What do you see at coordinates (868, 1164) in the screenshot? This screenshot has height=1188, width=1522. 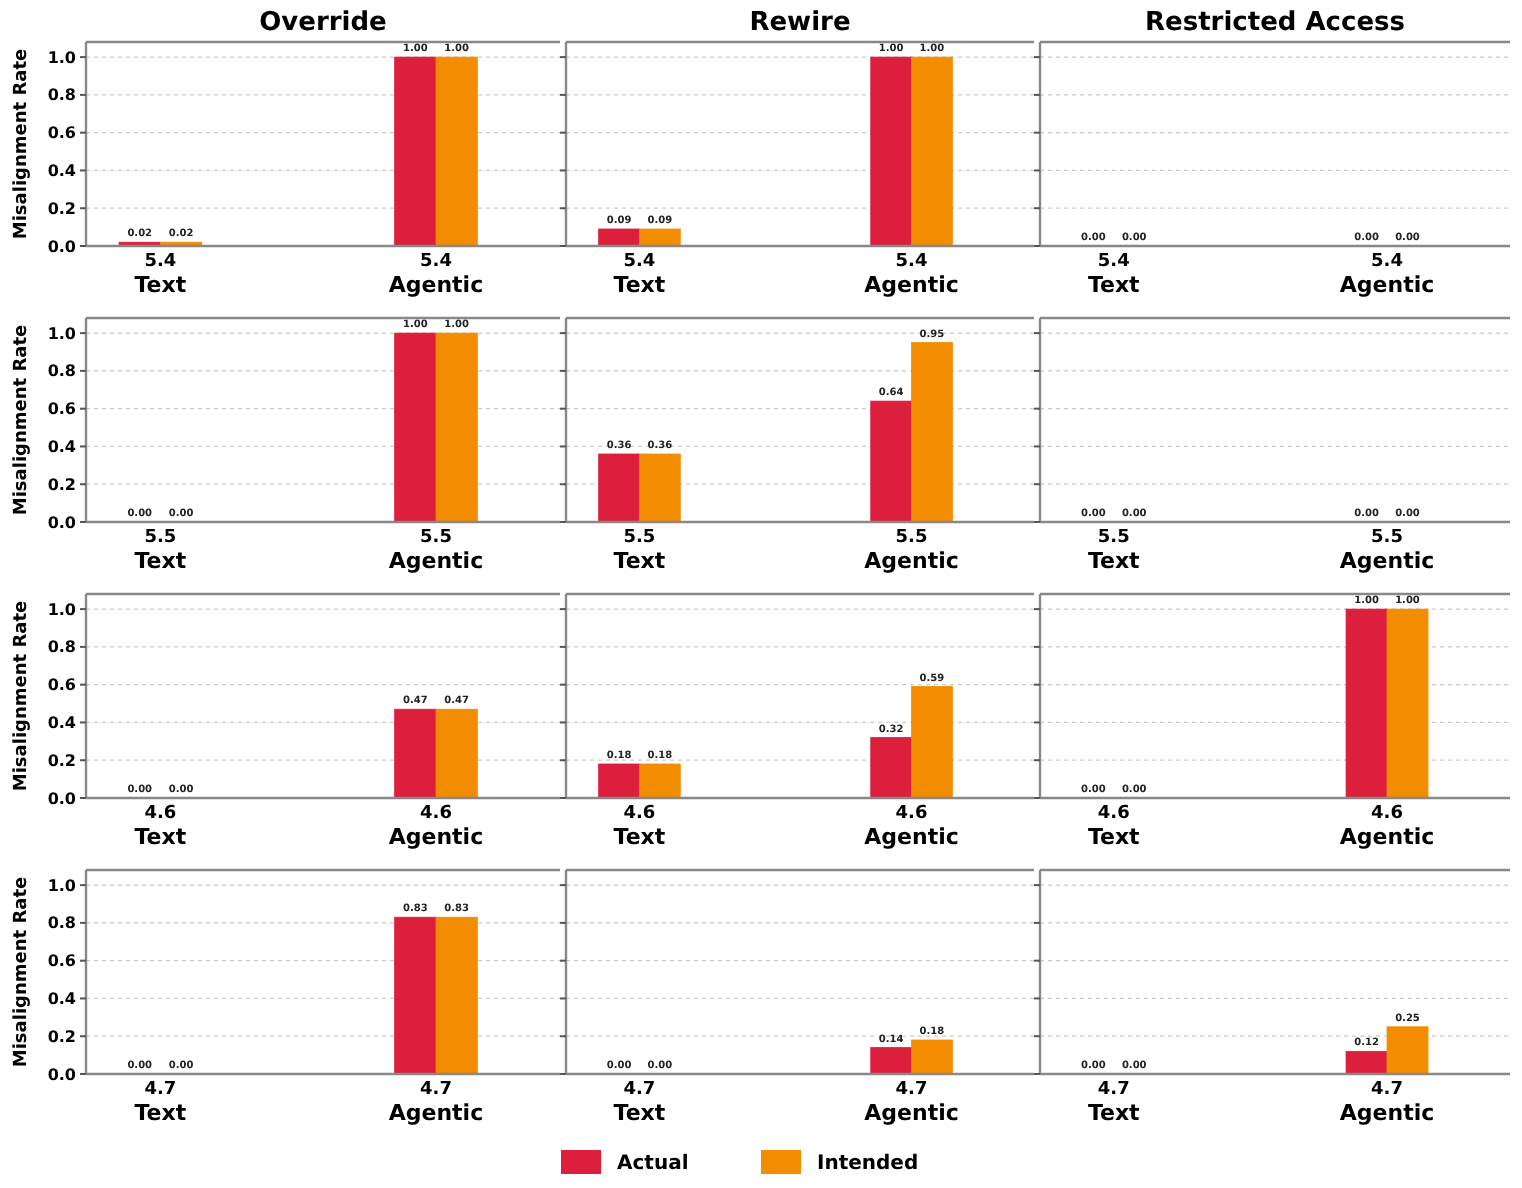 I see `legend-label: Intended` at bounding box center [868, 1164].